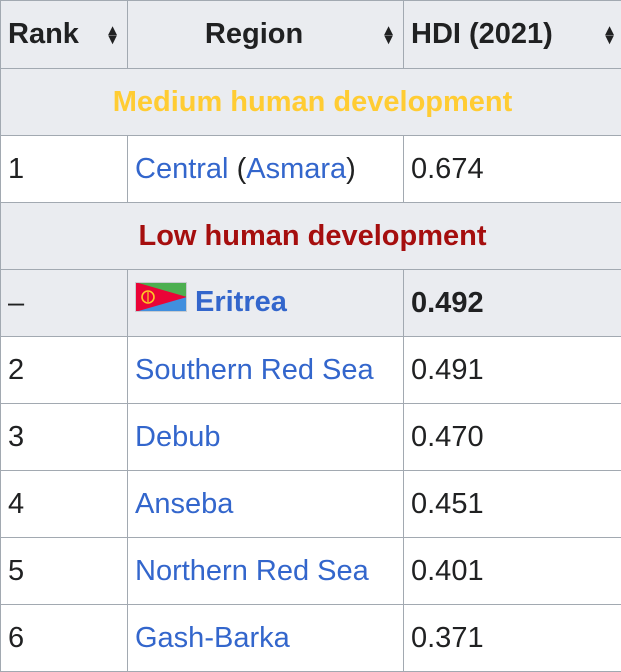 The height and width of the screenshot is (672, 621). Describe the element at coordinates (482, 34) in the screenshot. I see `hdi-header-label: HDI (2021)` at that location.